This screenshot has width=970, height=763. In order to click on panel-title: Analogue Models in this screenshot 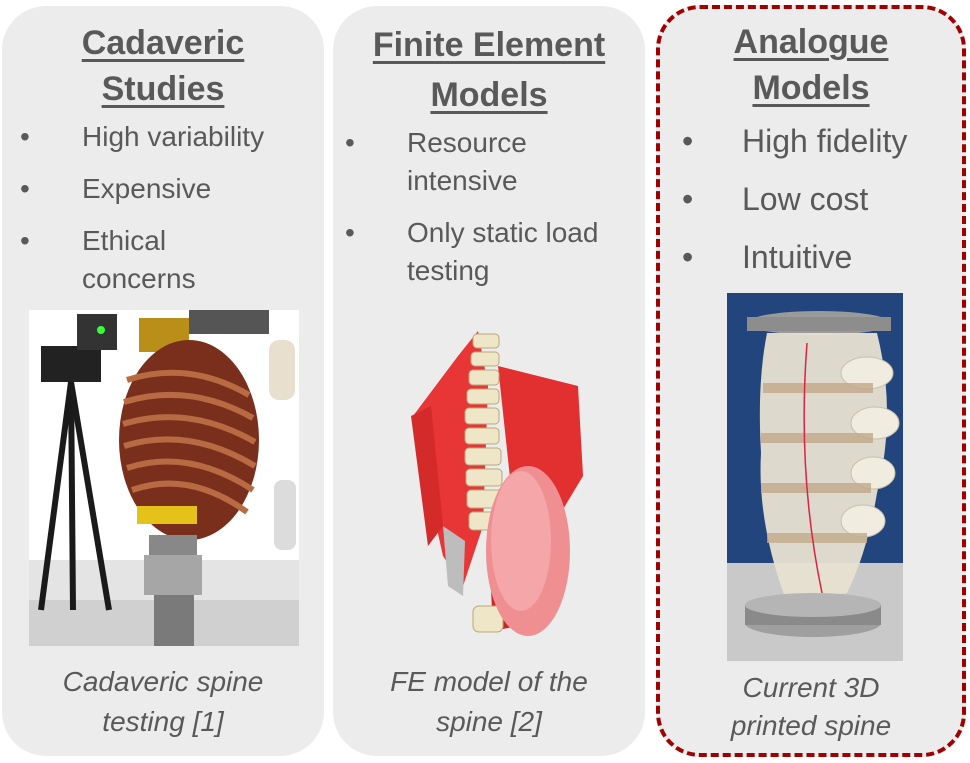, I will do `click(811, 65)`.